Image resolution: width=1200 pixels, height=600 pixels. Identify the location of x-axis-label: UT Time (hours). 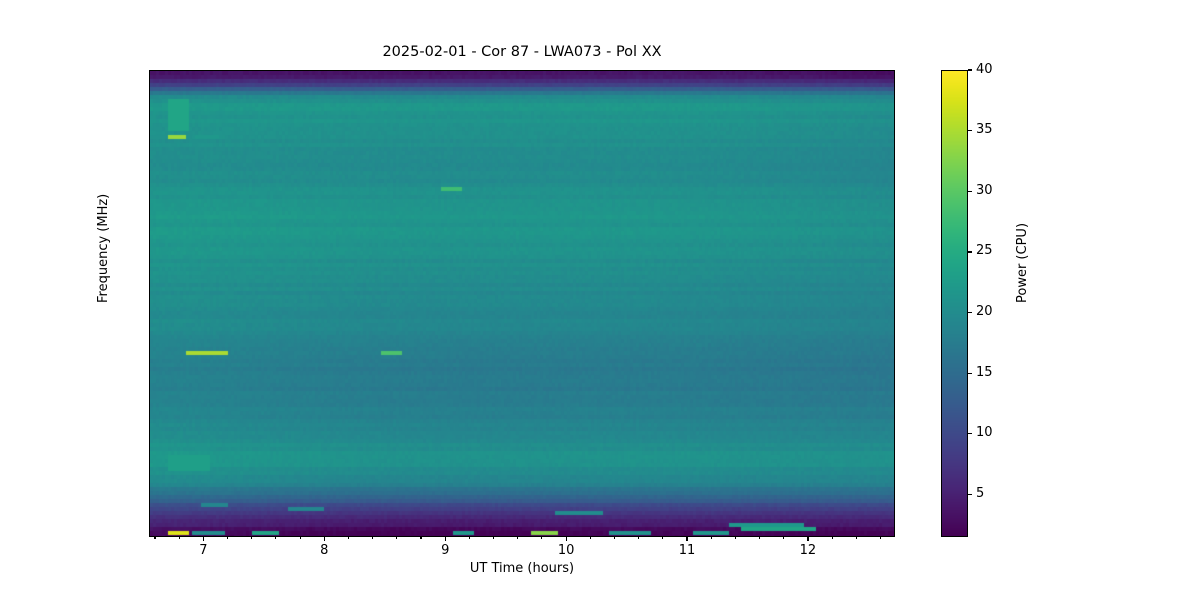
(522, 568).